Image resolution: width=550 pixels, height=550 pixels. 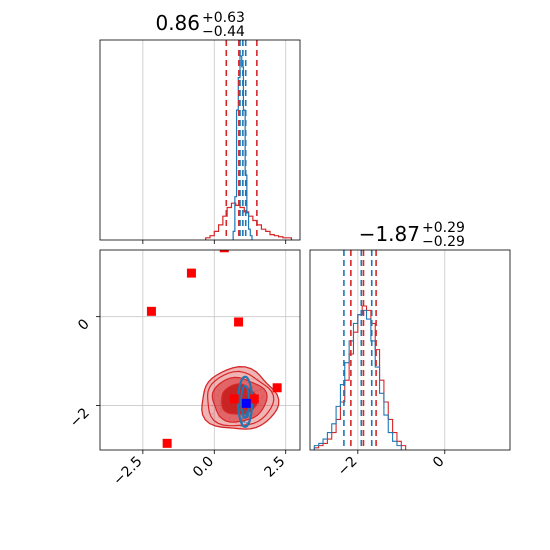 What do you see at coordinates (214, 242) in the screenshot?
I see `p1-ticks` at bounding box center [214, 242].